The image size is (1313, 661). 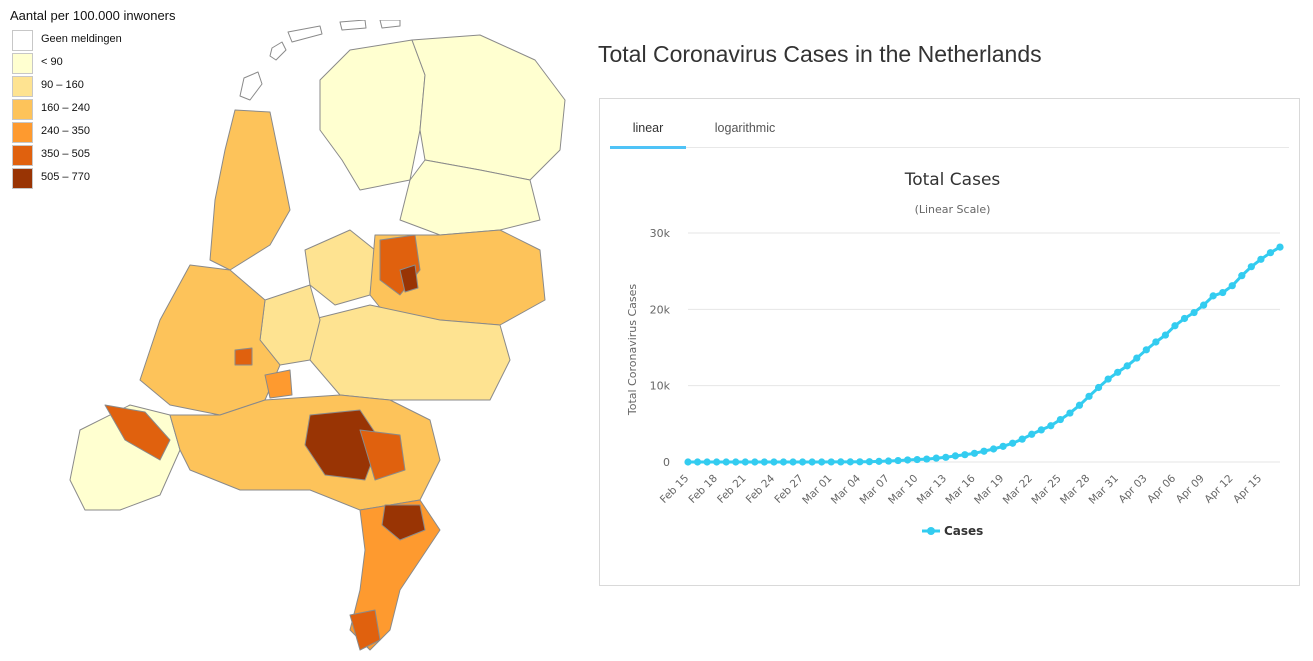 I want to click on x-tick-label: Mar 28, so click(x=1075, y=489).